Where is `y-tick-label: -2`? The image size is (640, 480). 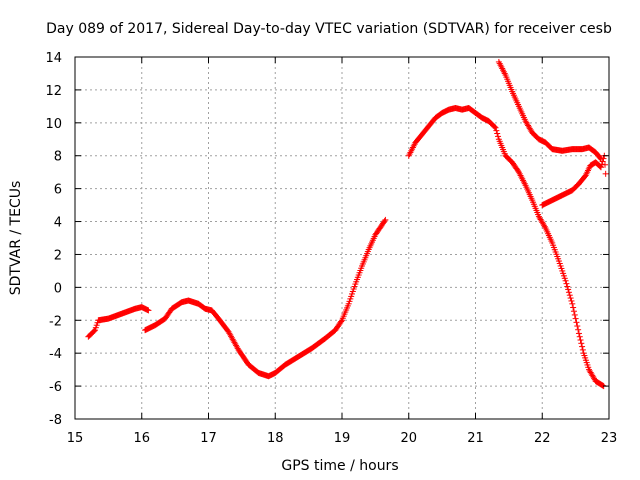 y-tick-label: -2 is located at coordinates (55, 321).